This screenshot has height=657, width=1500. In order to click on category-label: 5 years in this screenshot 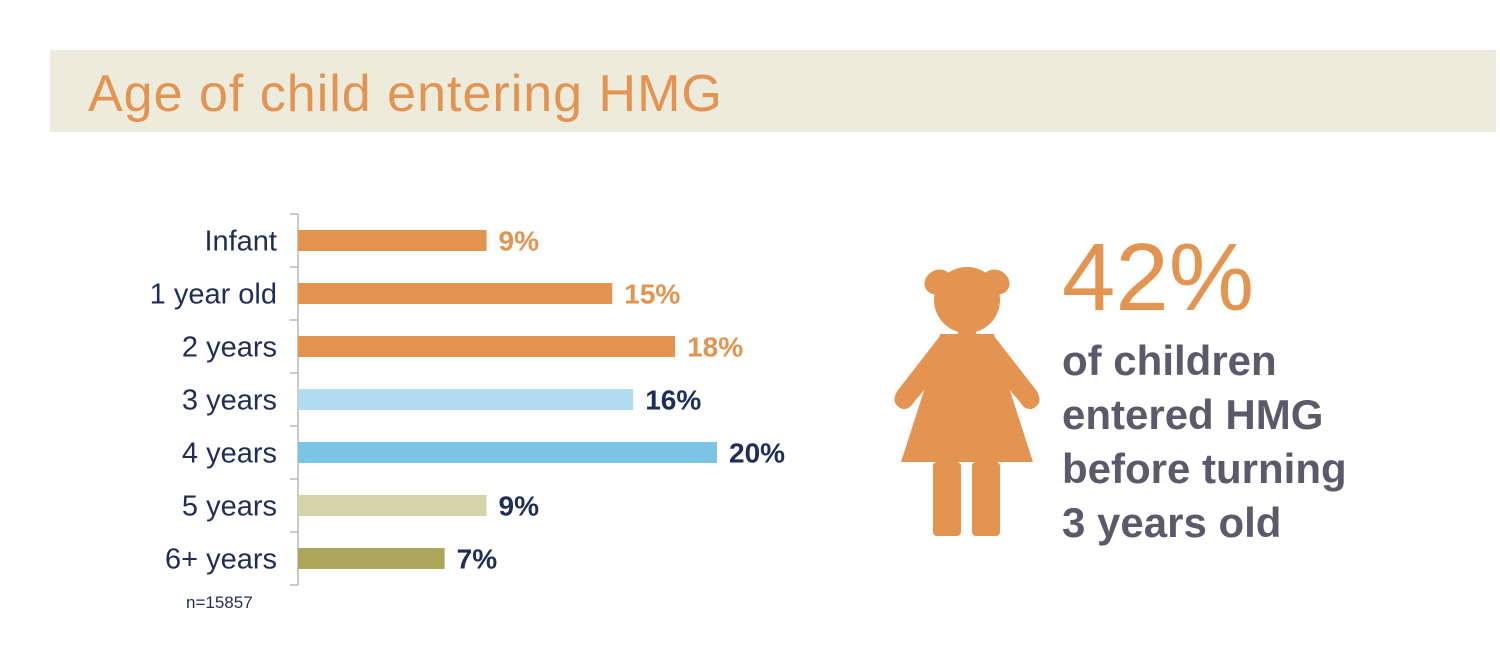, I will do `click(229, 507)`.